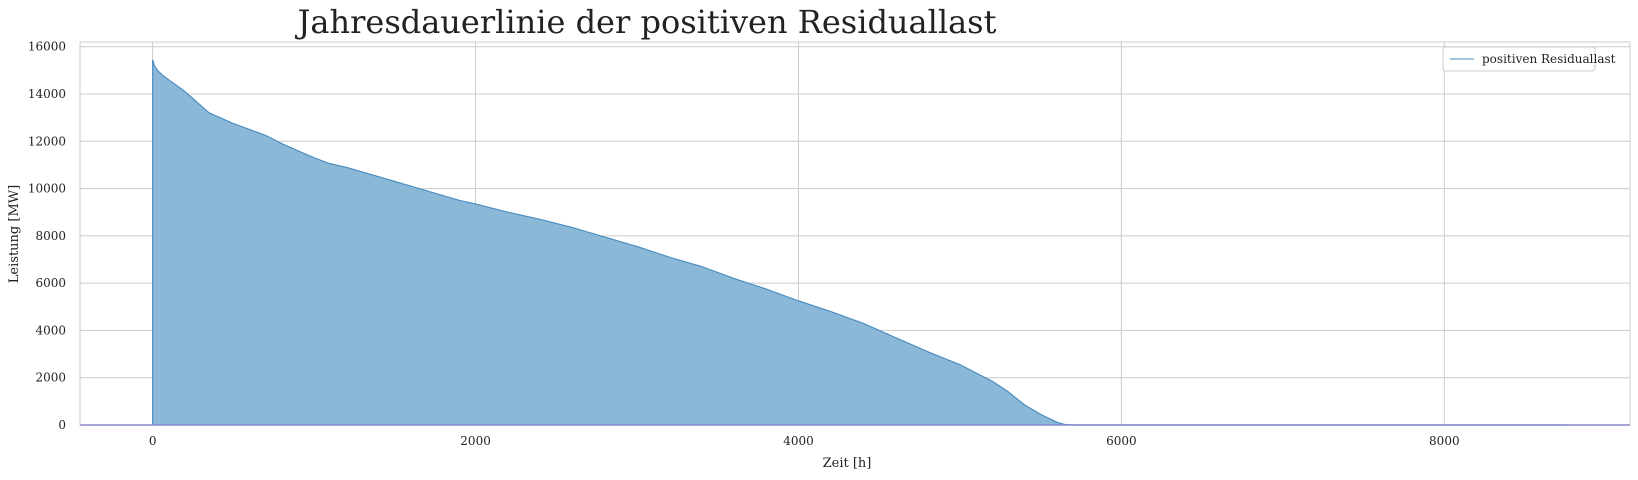  Describe the element at coordinates (50, 378) in the screenshot. I see `y-tick-label: 2000` at that location.